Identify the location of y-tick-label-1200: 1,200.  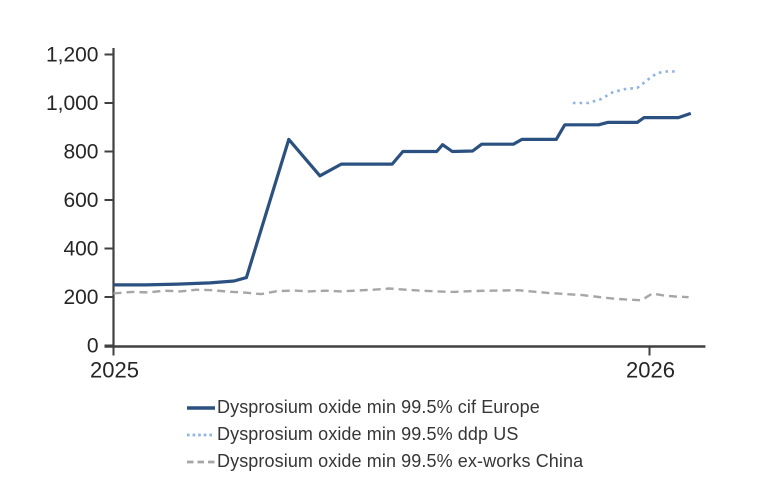
(72, 55).